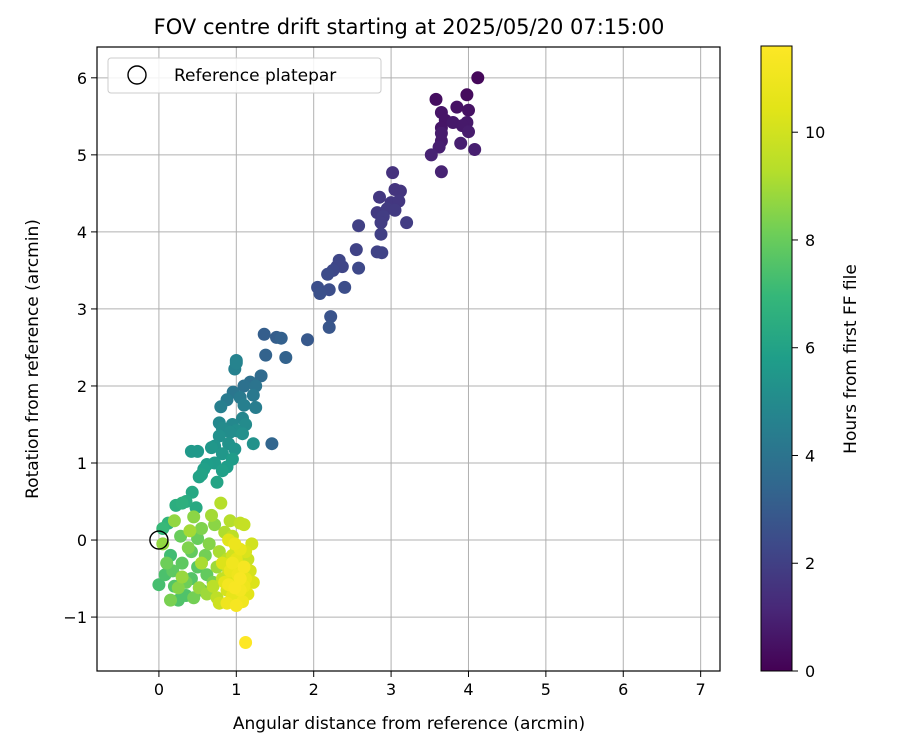 The height and width of the screenshot is (750, 900). What do you see at coordinates (82, 540) in the screenshot?
I see `y-tick-label: 0` at bounding box center [82, 540].